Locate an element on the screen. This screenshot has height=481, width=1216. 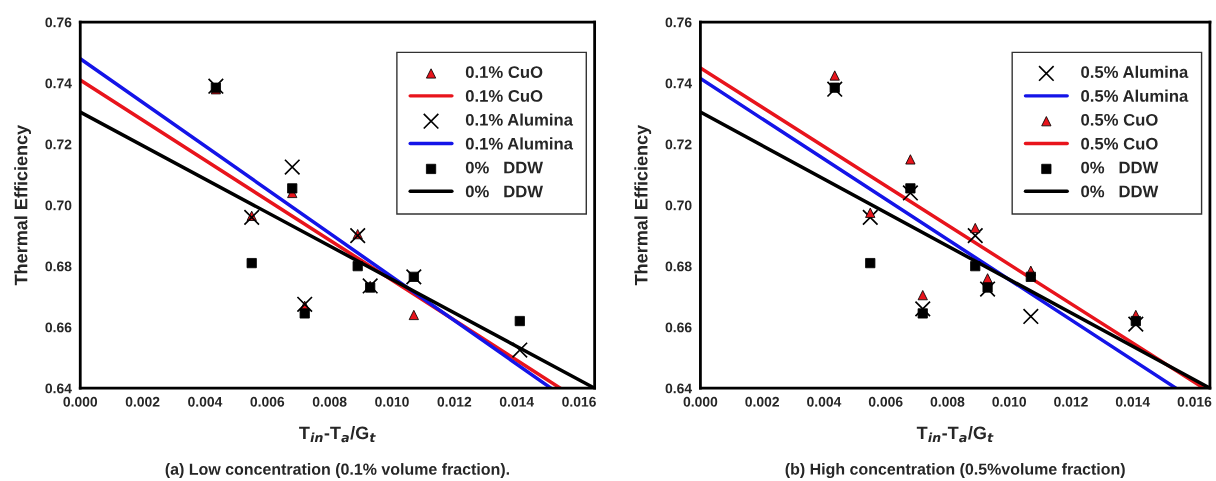
text: (b) High concentration (0.5%volume fraction) is located at coordinates (955, 471).